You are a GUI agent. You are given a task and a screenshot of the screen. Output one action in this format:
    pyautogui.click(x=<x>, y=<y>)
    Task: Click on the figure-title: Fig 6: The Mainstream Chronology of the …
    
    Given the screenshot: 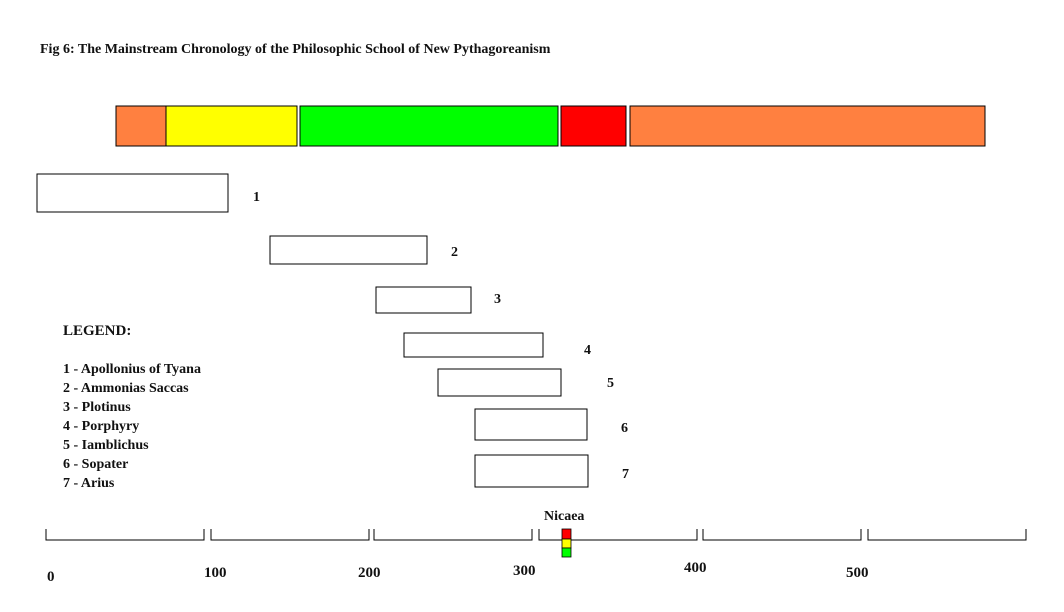 What is the action you would take?
    pyautogui.click(x=295, y=49)
    